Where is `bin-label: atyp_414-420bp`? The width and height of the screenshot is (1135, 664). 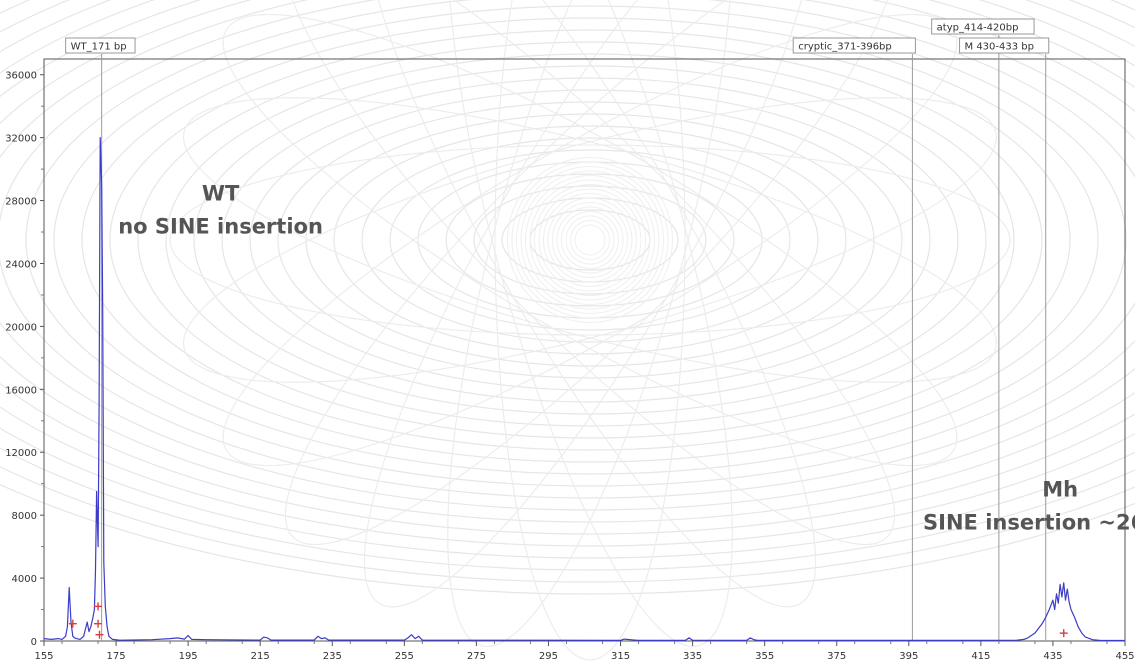 bin-label: atyp_414-420bp is located at coordinates (978, 28).